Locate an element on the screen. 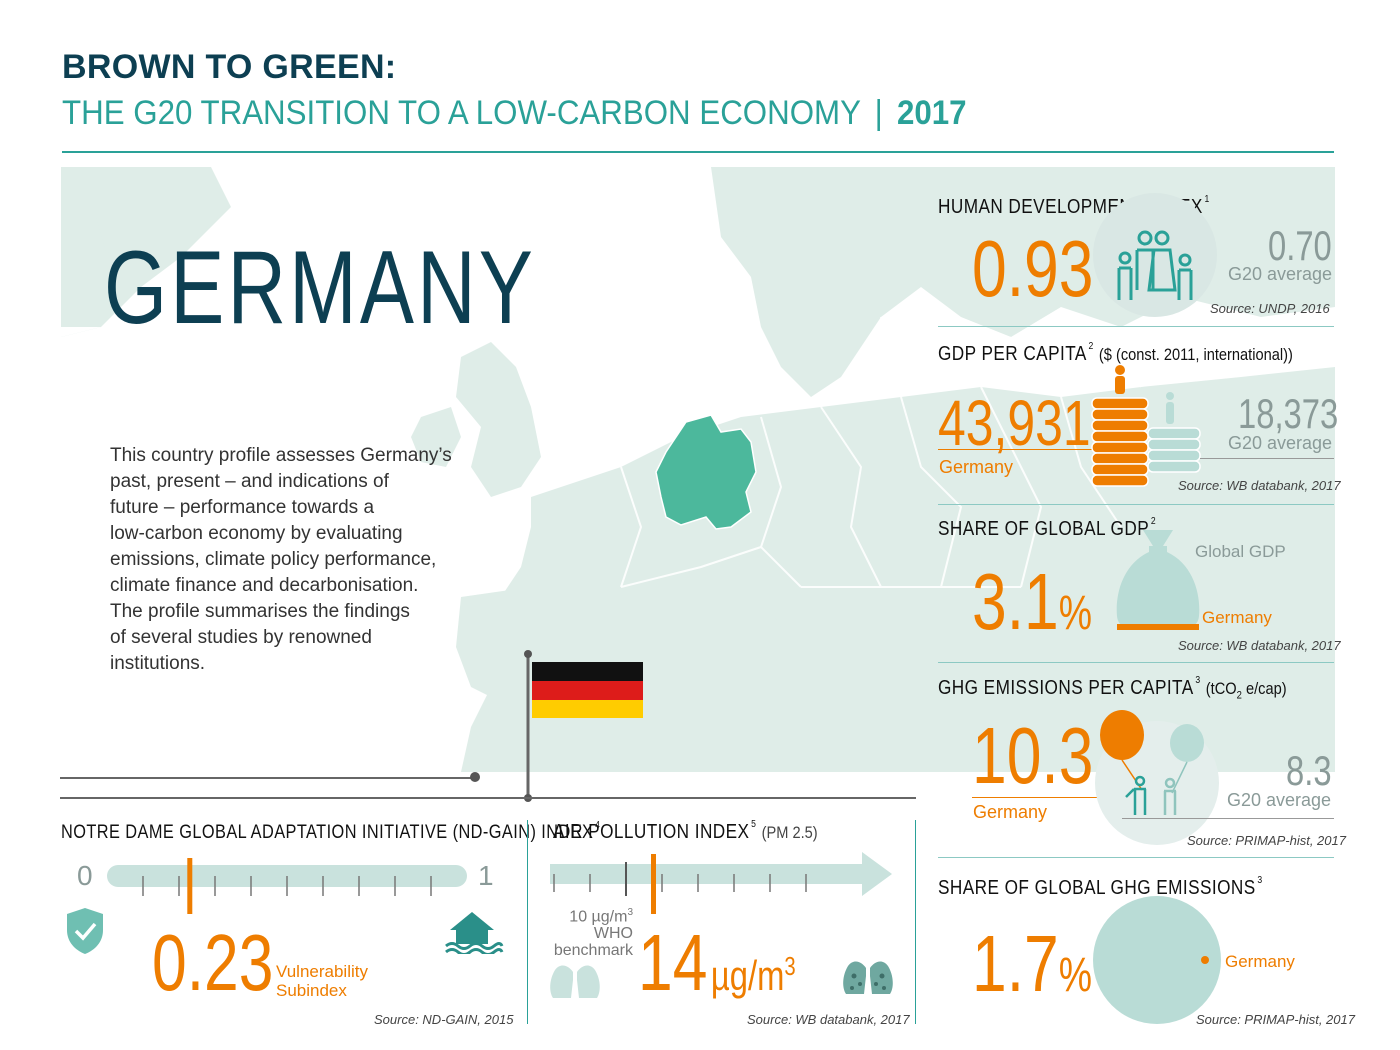 The height and width of the screenshot is (1050, 1400). description-line: This country profile assesses Germany’s is located at coordinates (281, 455).